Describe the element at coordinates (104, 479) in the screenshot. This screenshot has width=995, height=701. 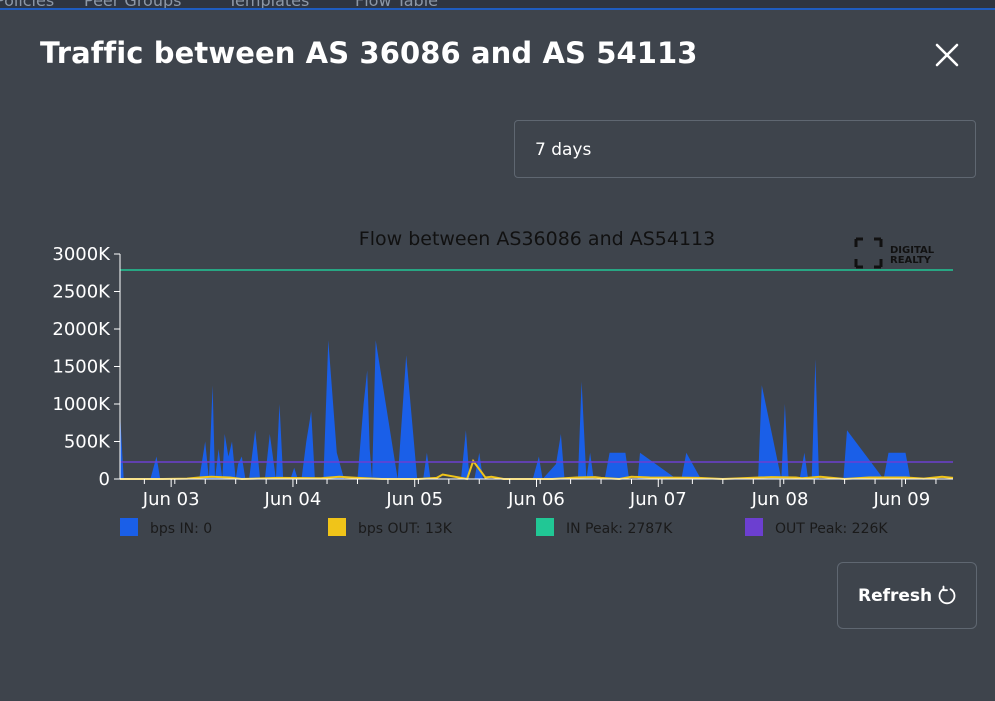
I see `y-tick-label: 0` at that location.